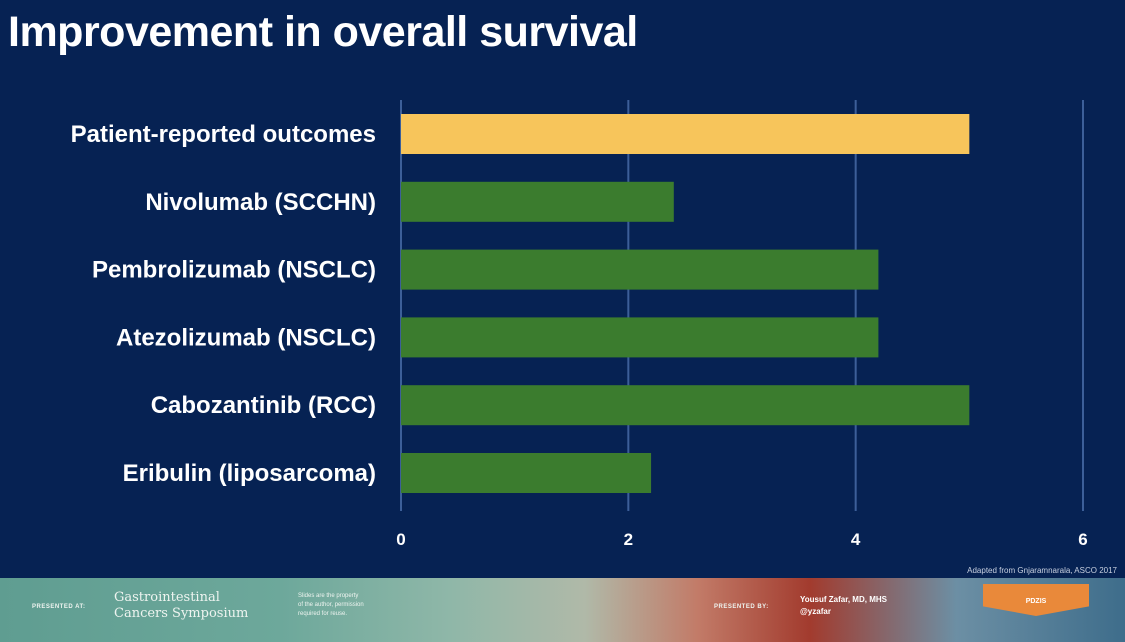  What do you see at coordinates (167, 597) in the screenshot?
I see `symposium-line-1: Gastrointestinal` at bounding box center [167, 597].